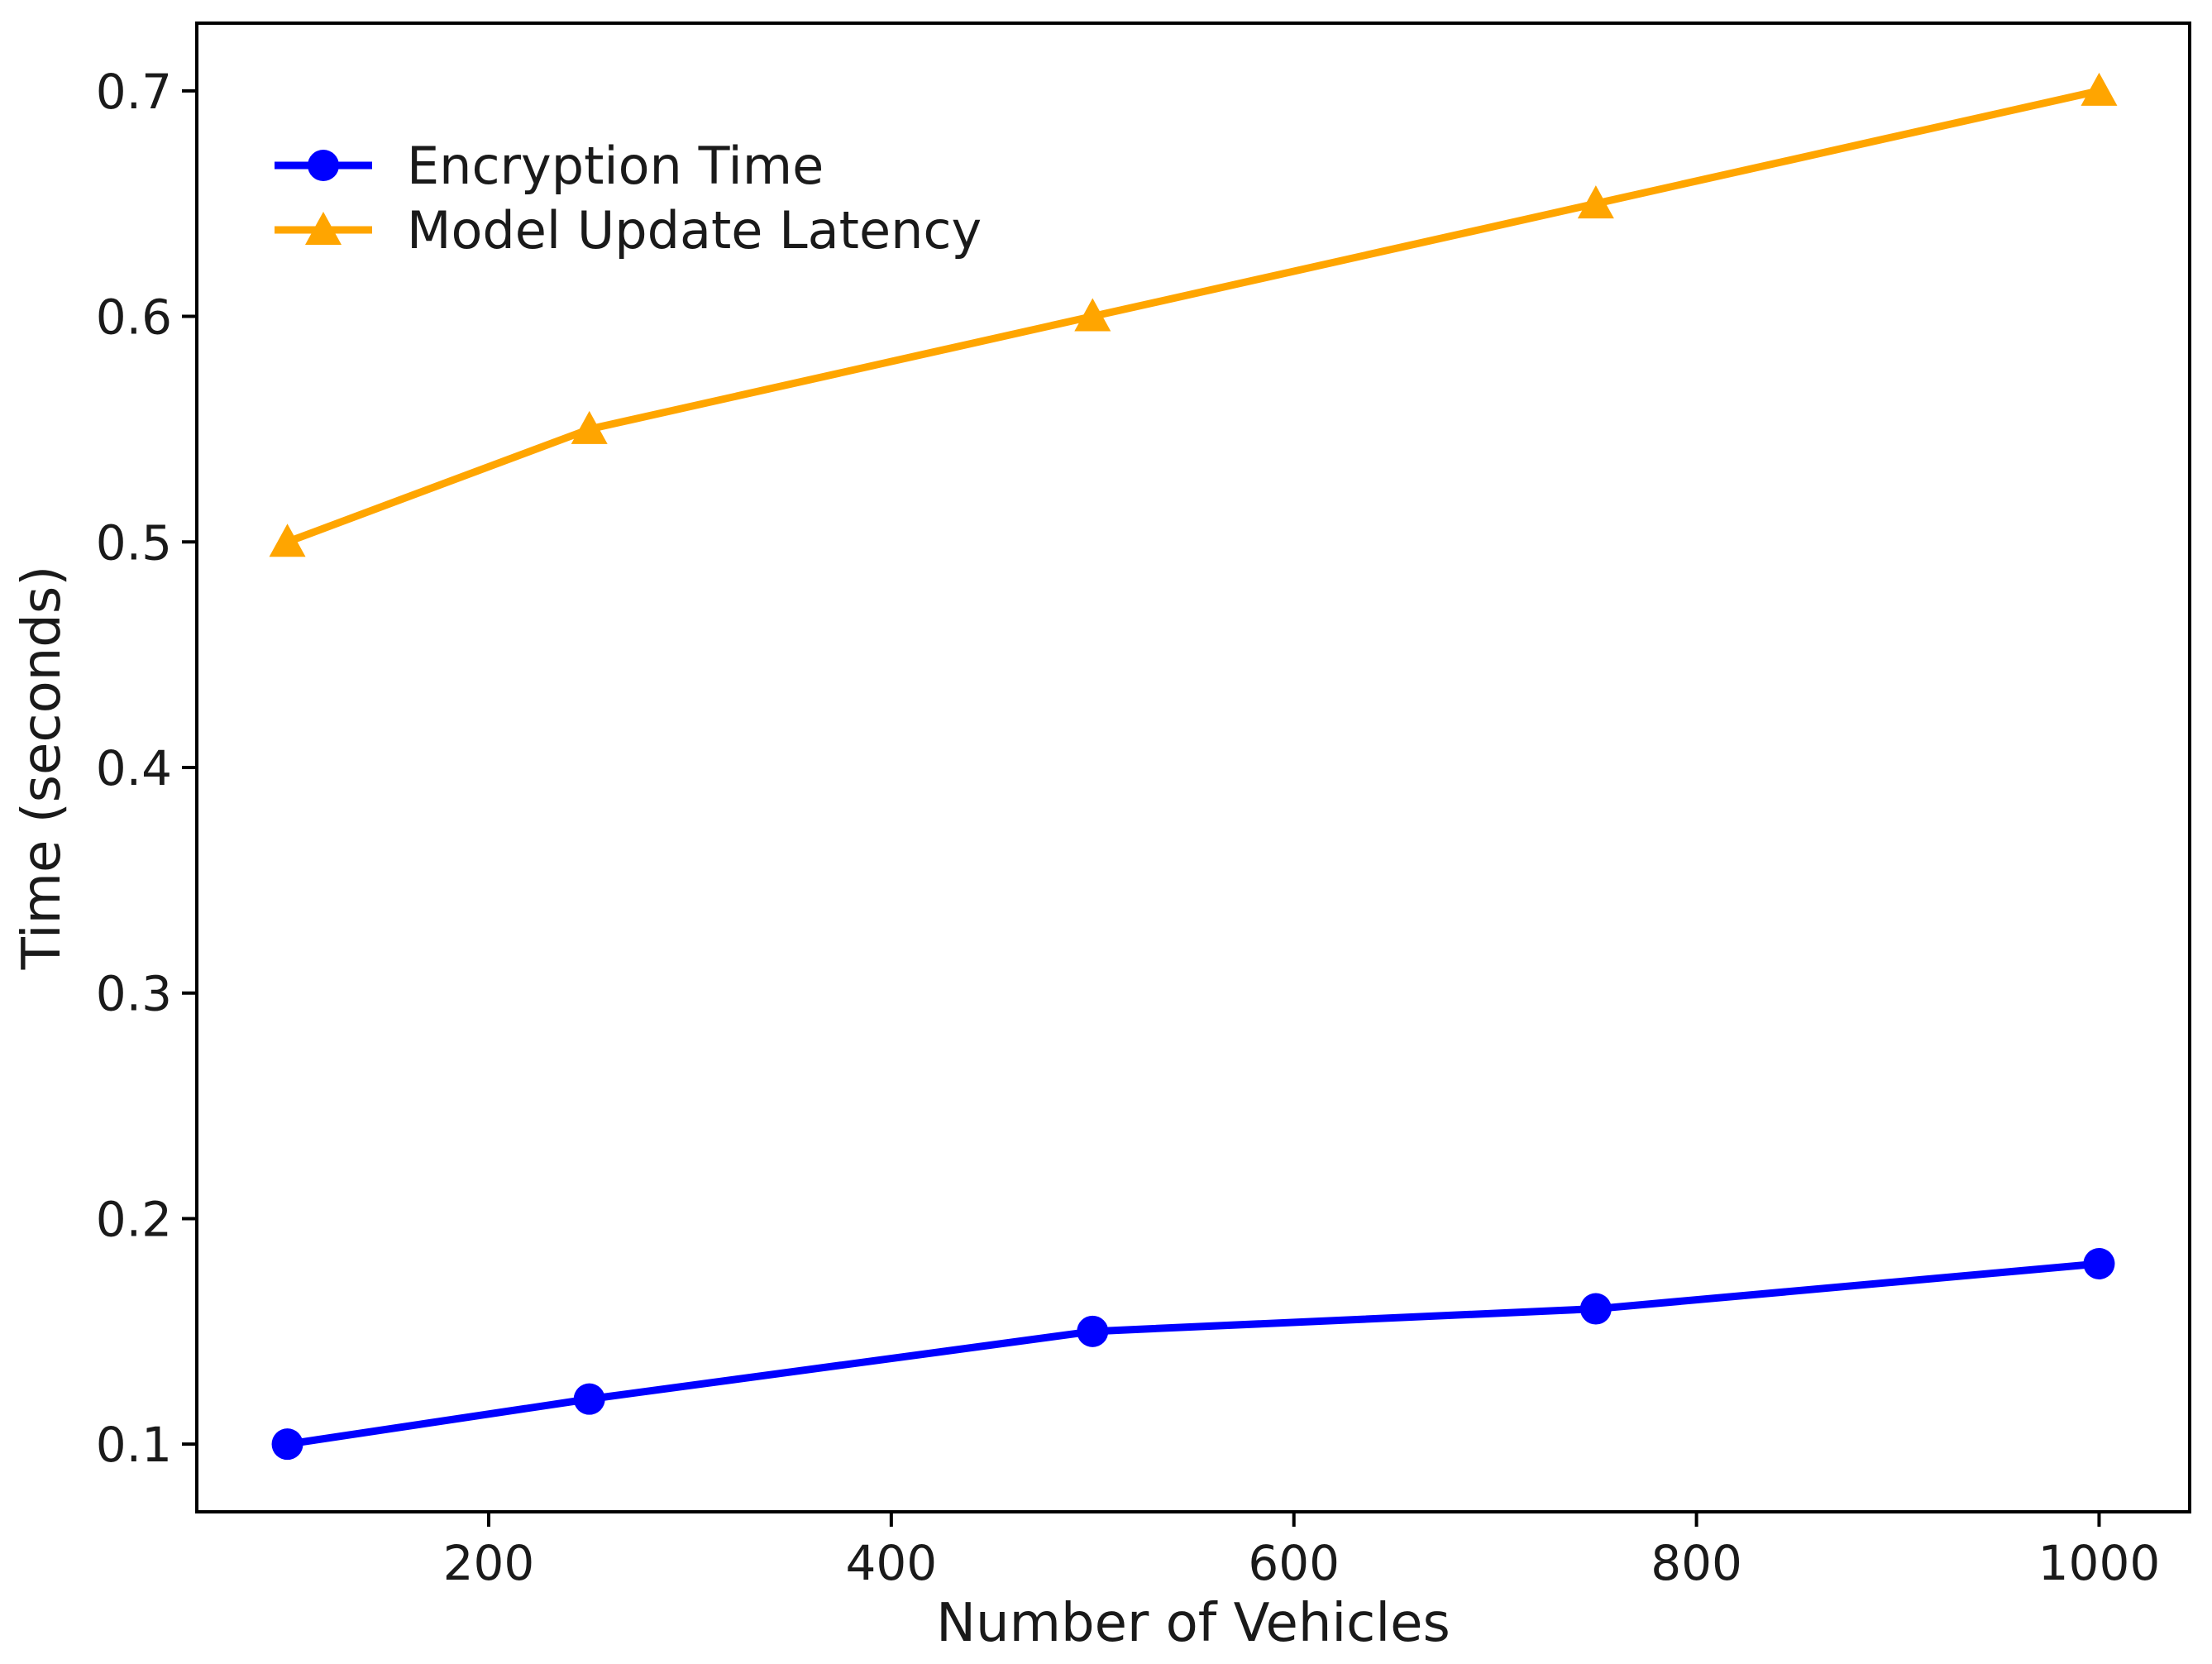 The width and height of the screenshot is (2212, 1664). I want to click on legend-triangle-marker, so click(323, 229).